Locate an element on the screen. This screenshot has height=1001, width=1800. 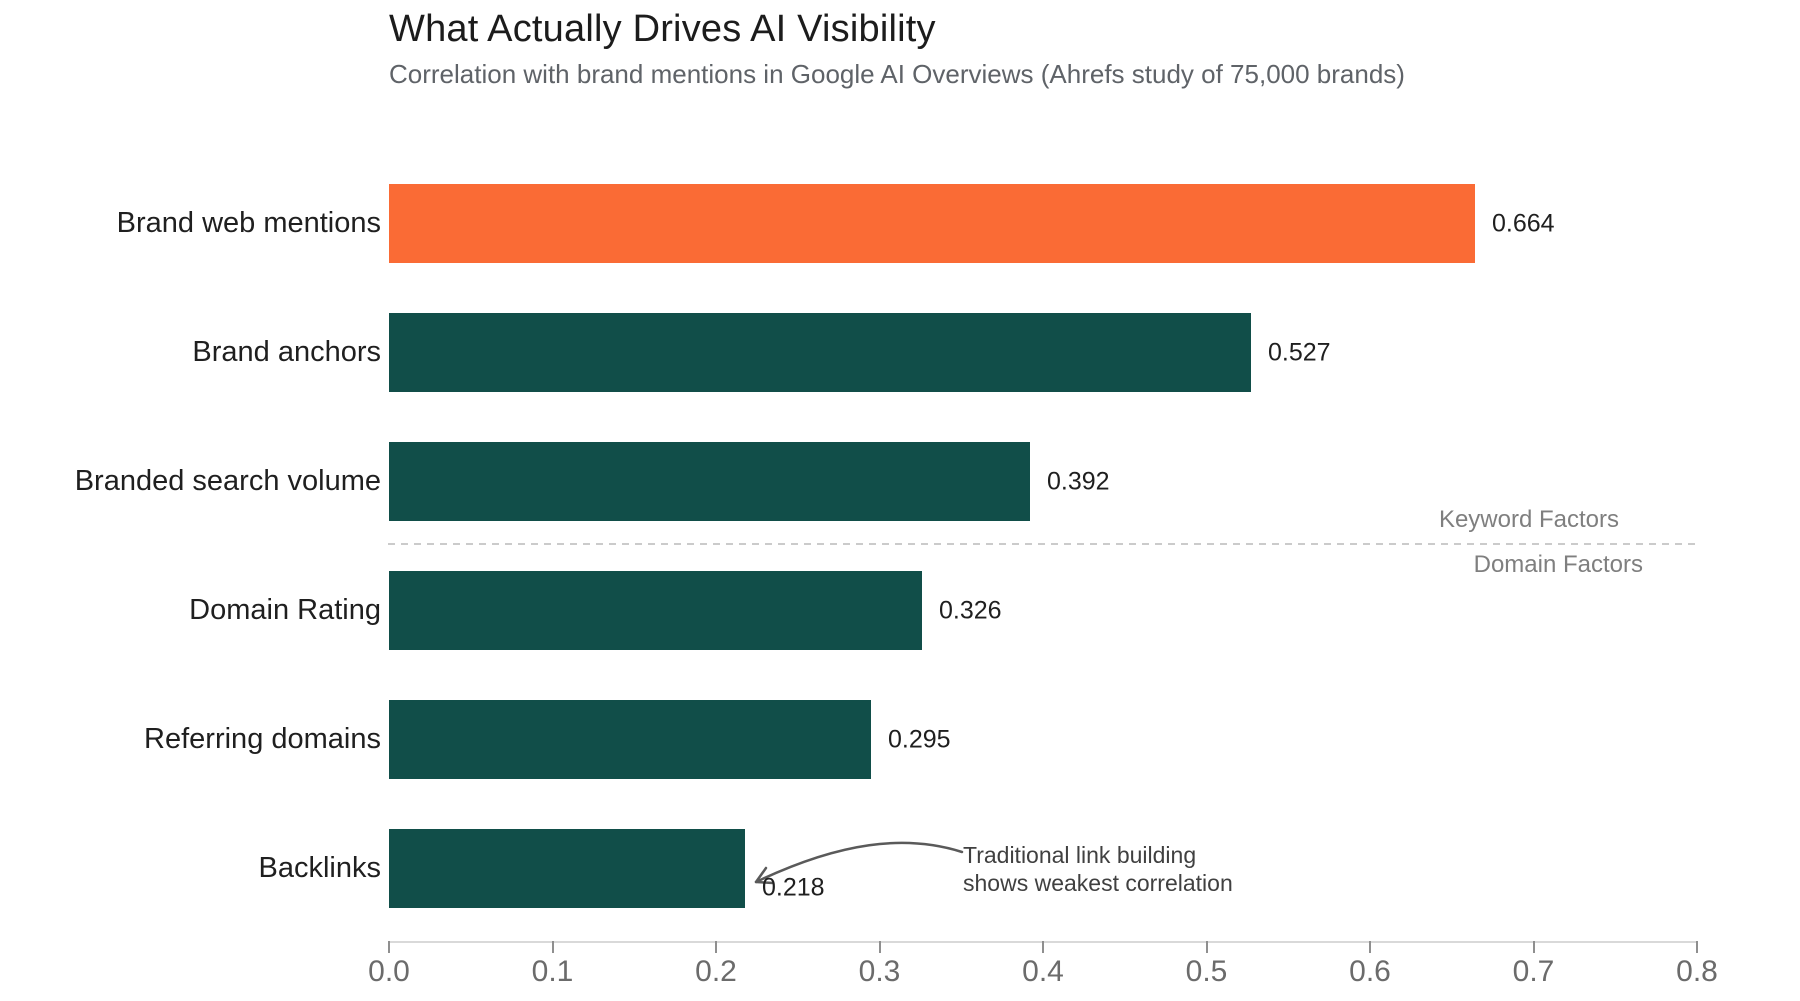
axis-tick-label: 0.7 is located at coordinates (1533, 971).